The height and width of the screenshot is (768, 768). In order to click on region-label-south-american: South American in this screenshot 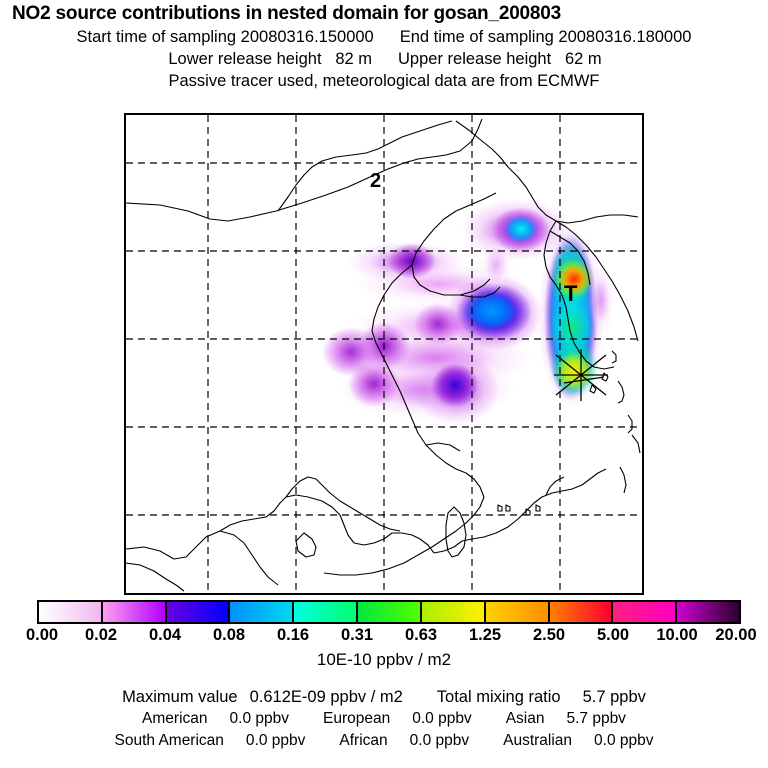, I will do `click(169, 740)`.